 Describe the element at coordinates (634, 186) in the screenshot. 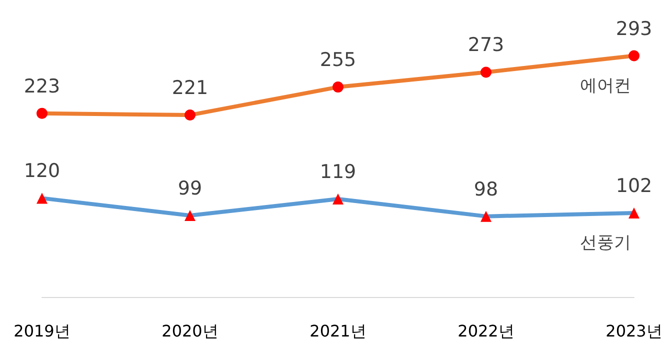

I see `data-label: 102` at that location.